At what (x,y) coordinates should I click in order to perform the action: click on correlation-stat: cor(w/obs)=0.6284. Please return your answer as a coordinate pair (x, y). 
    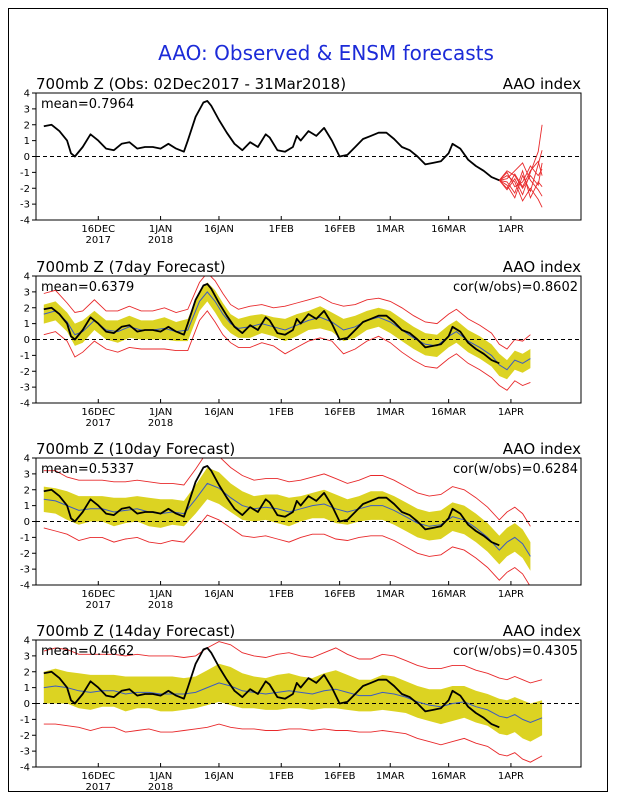
    Looking at the image, I should click on (515, 469).